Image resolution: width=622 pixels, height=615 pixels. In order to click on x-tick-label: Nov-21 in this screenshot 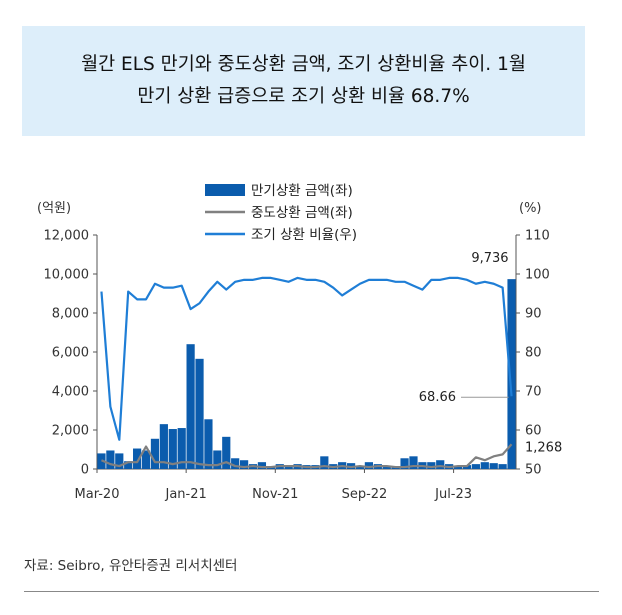, I will do `click(275, 494)`.